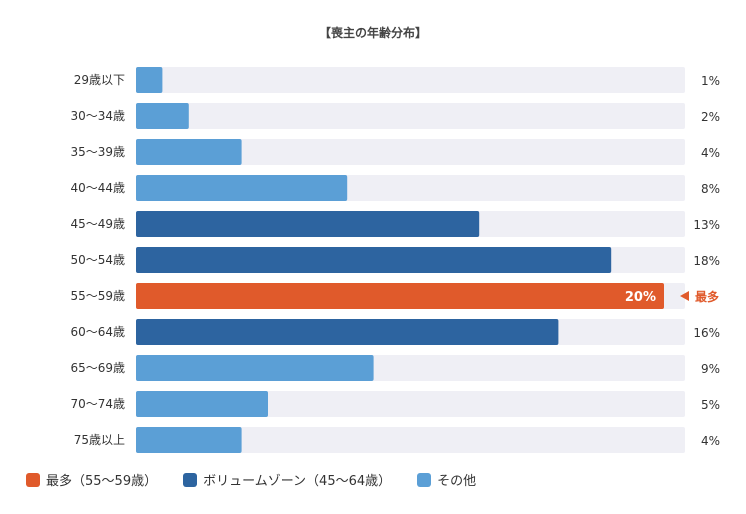  I want to click on value-label: 18%, so click(706, 261).